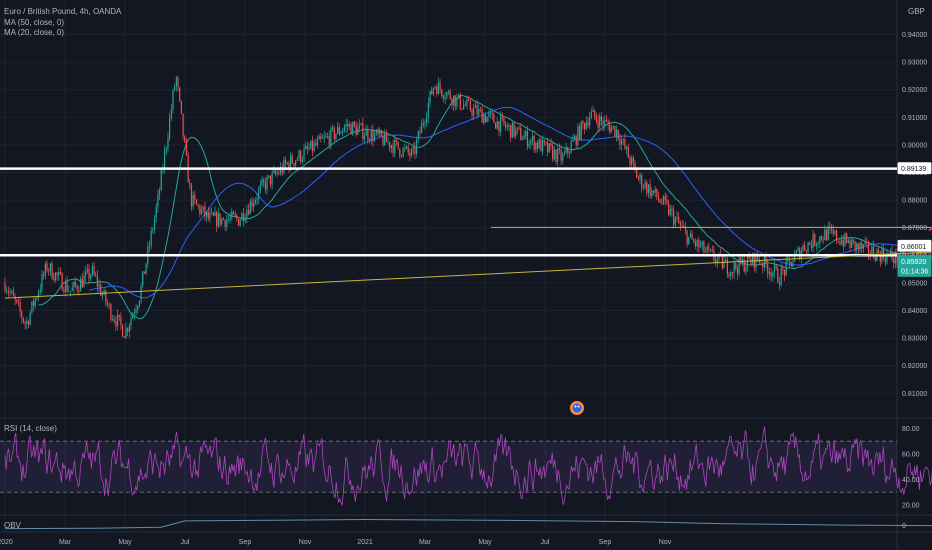  What do you see at coordinates (914, 266) in the screenshot?
I see `last-price-badge: 0.85920 01:14:36` at bounding box center [914, 266].